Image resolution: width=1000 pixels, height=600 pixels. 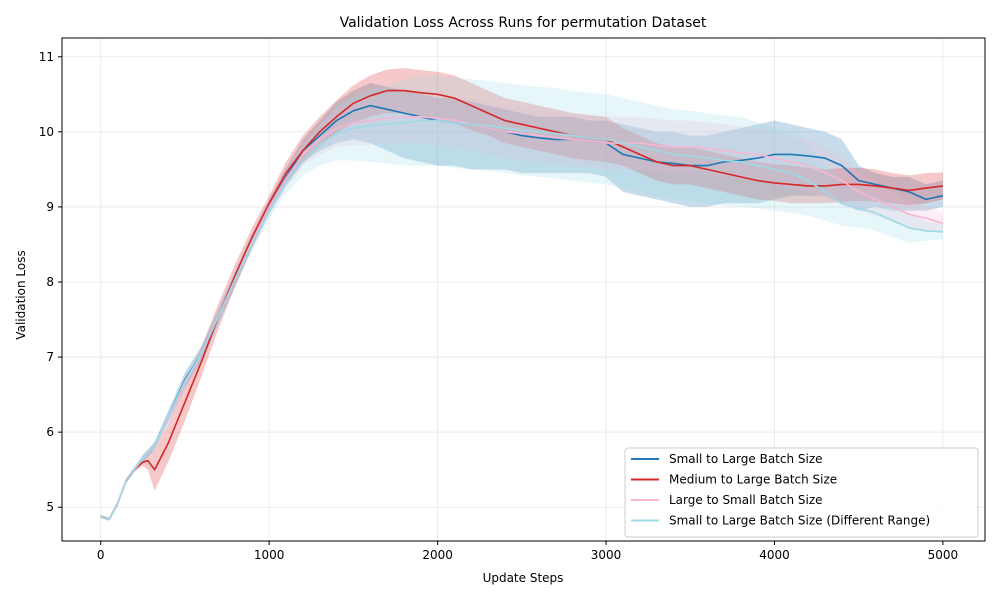 I want to click on y-axis-label: Validation Loss, so click(x=21, y=294).